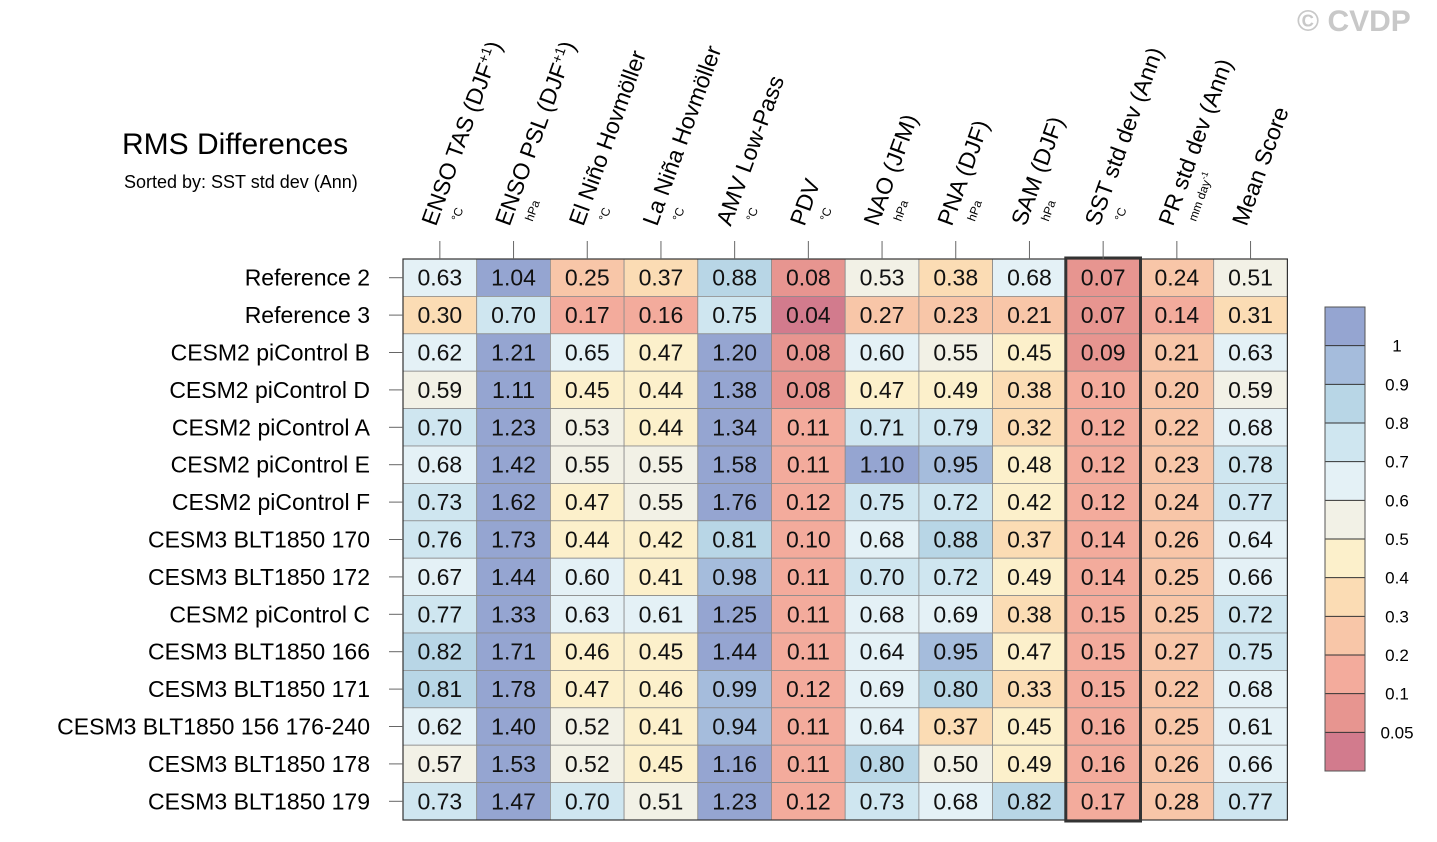 The width and height of the screenshot is (1437, 842). What do you see at coordinates (955, 727) in the screenshot?
I see `cell-value-label: 0.37` at bounding box center [955, 727].